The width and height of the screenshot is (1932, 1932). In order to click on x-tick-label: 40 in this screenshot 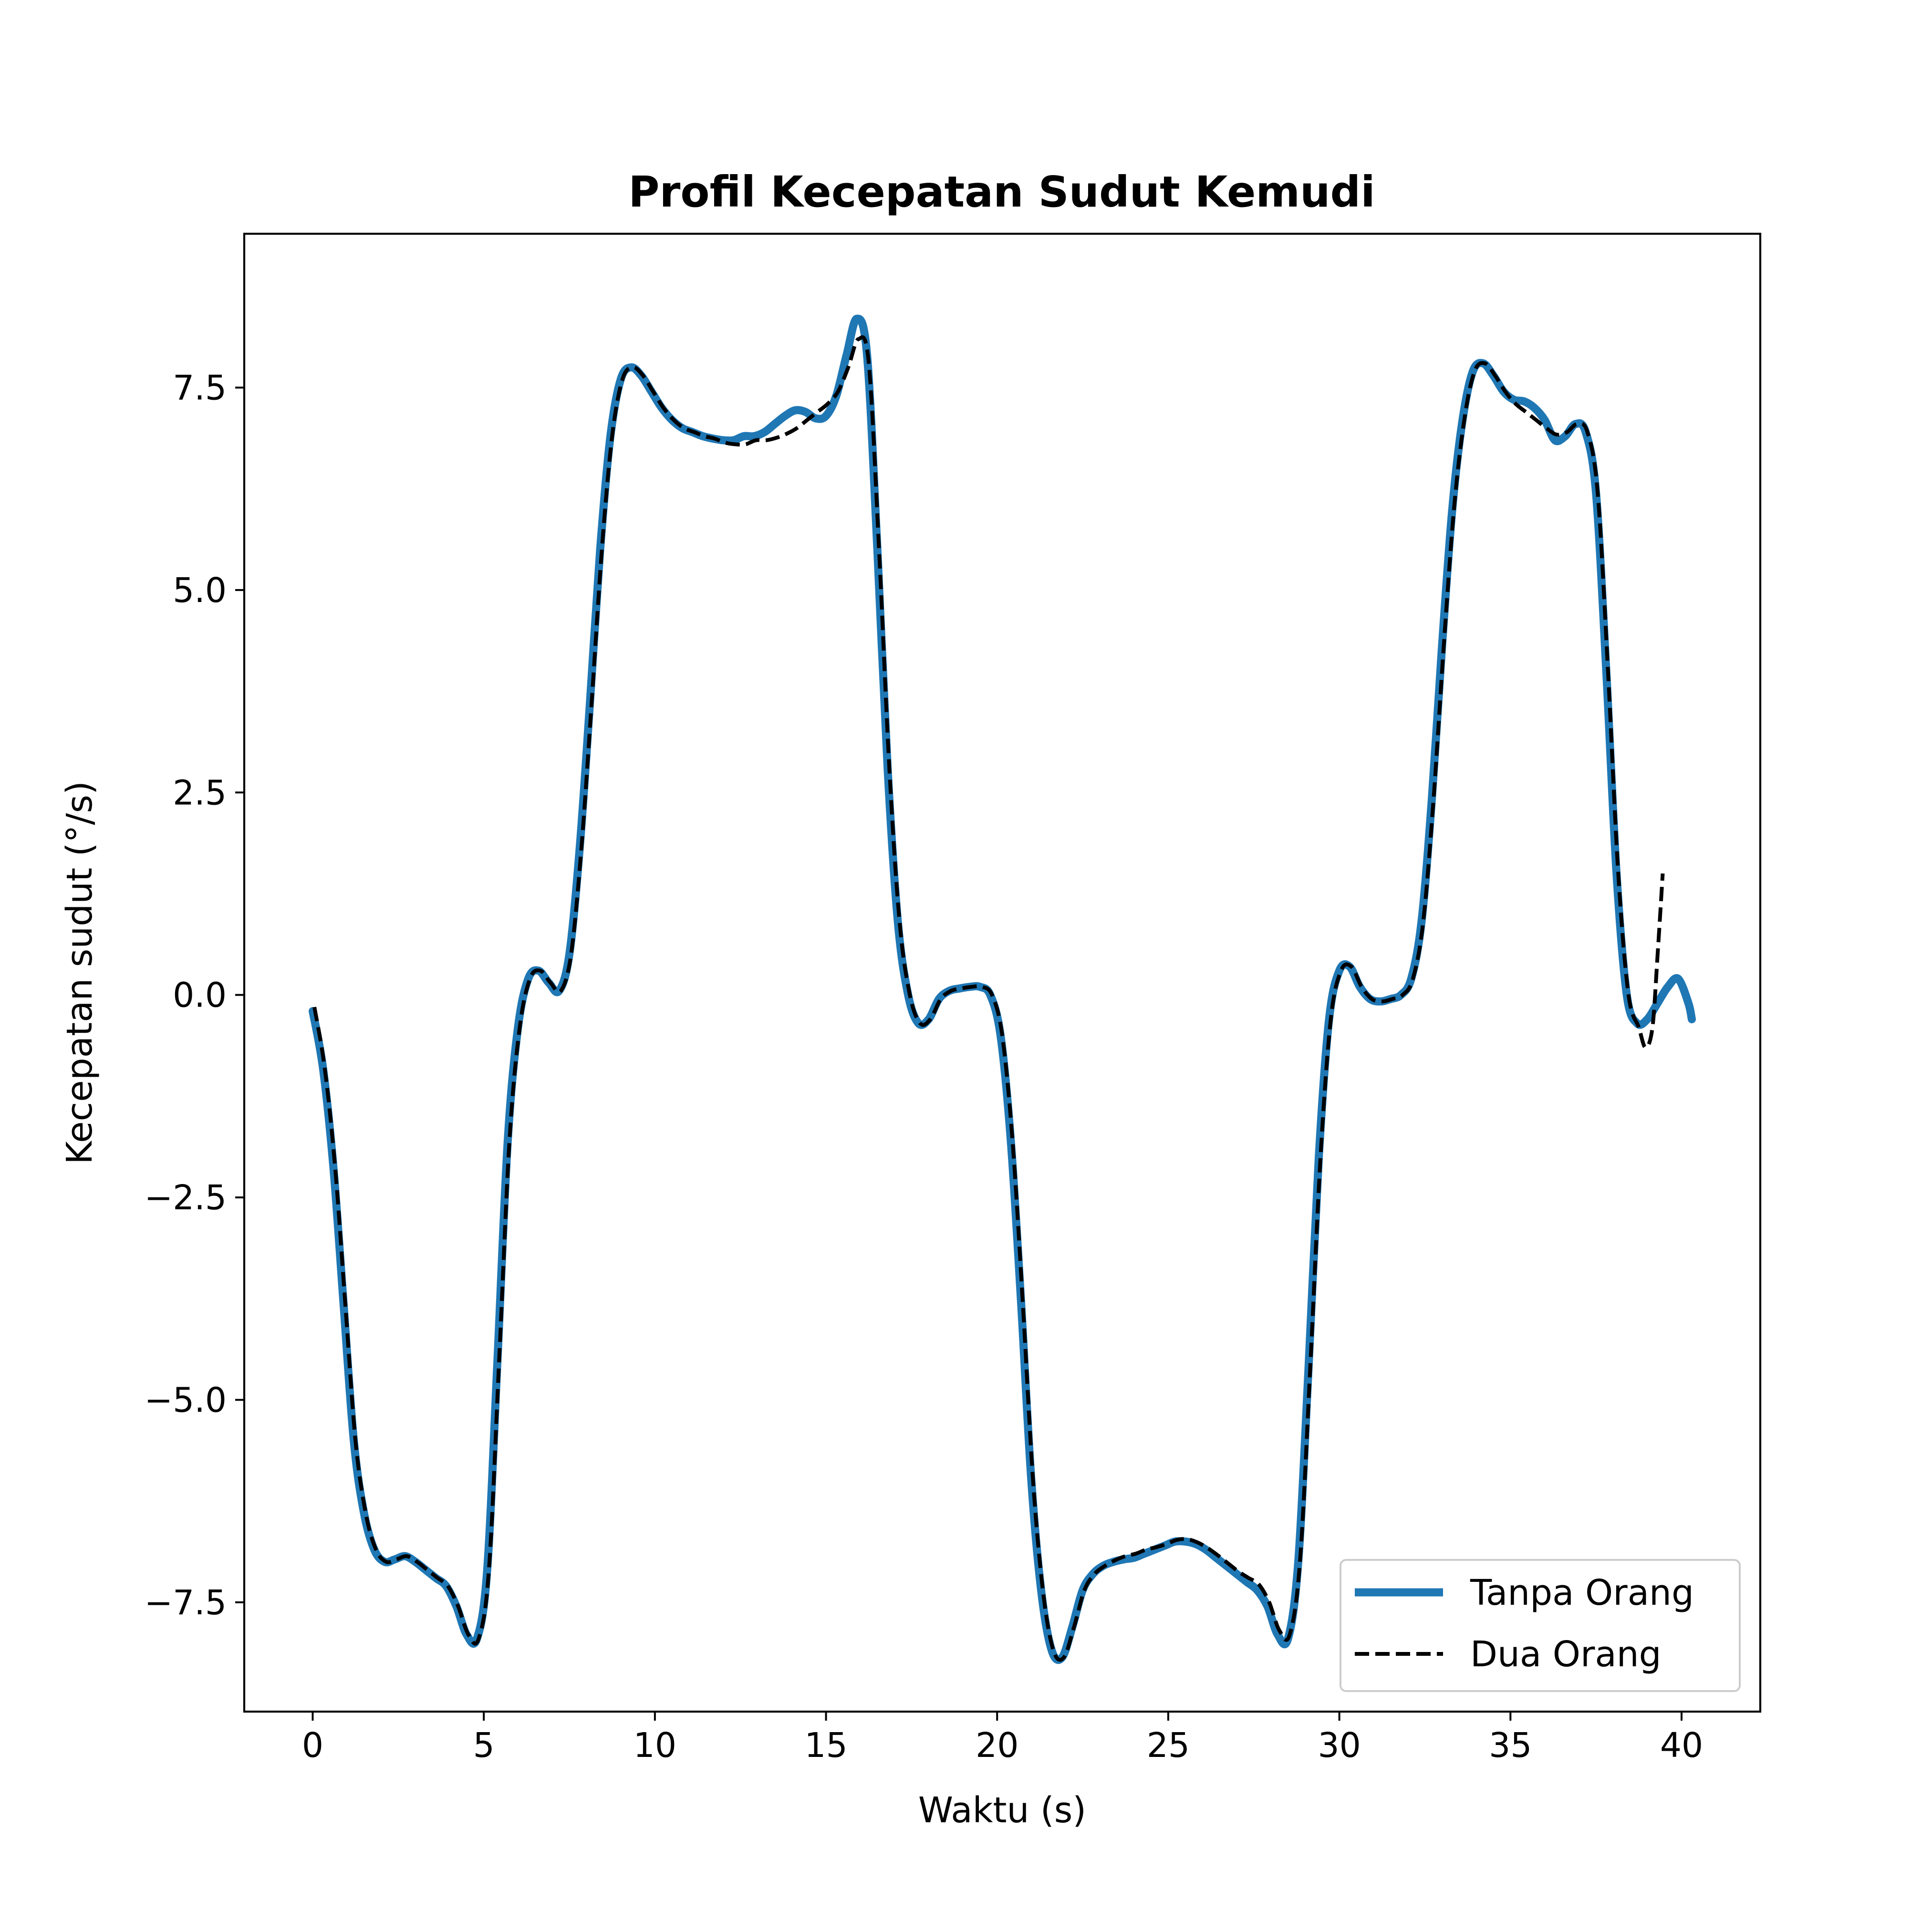, I will do `click(1681, 1745)`.